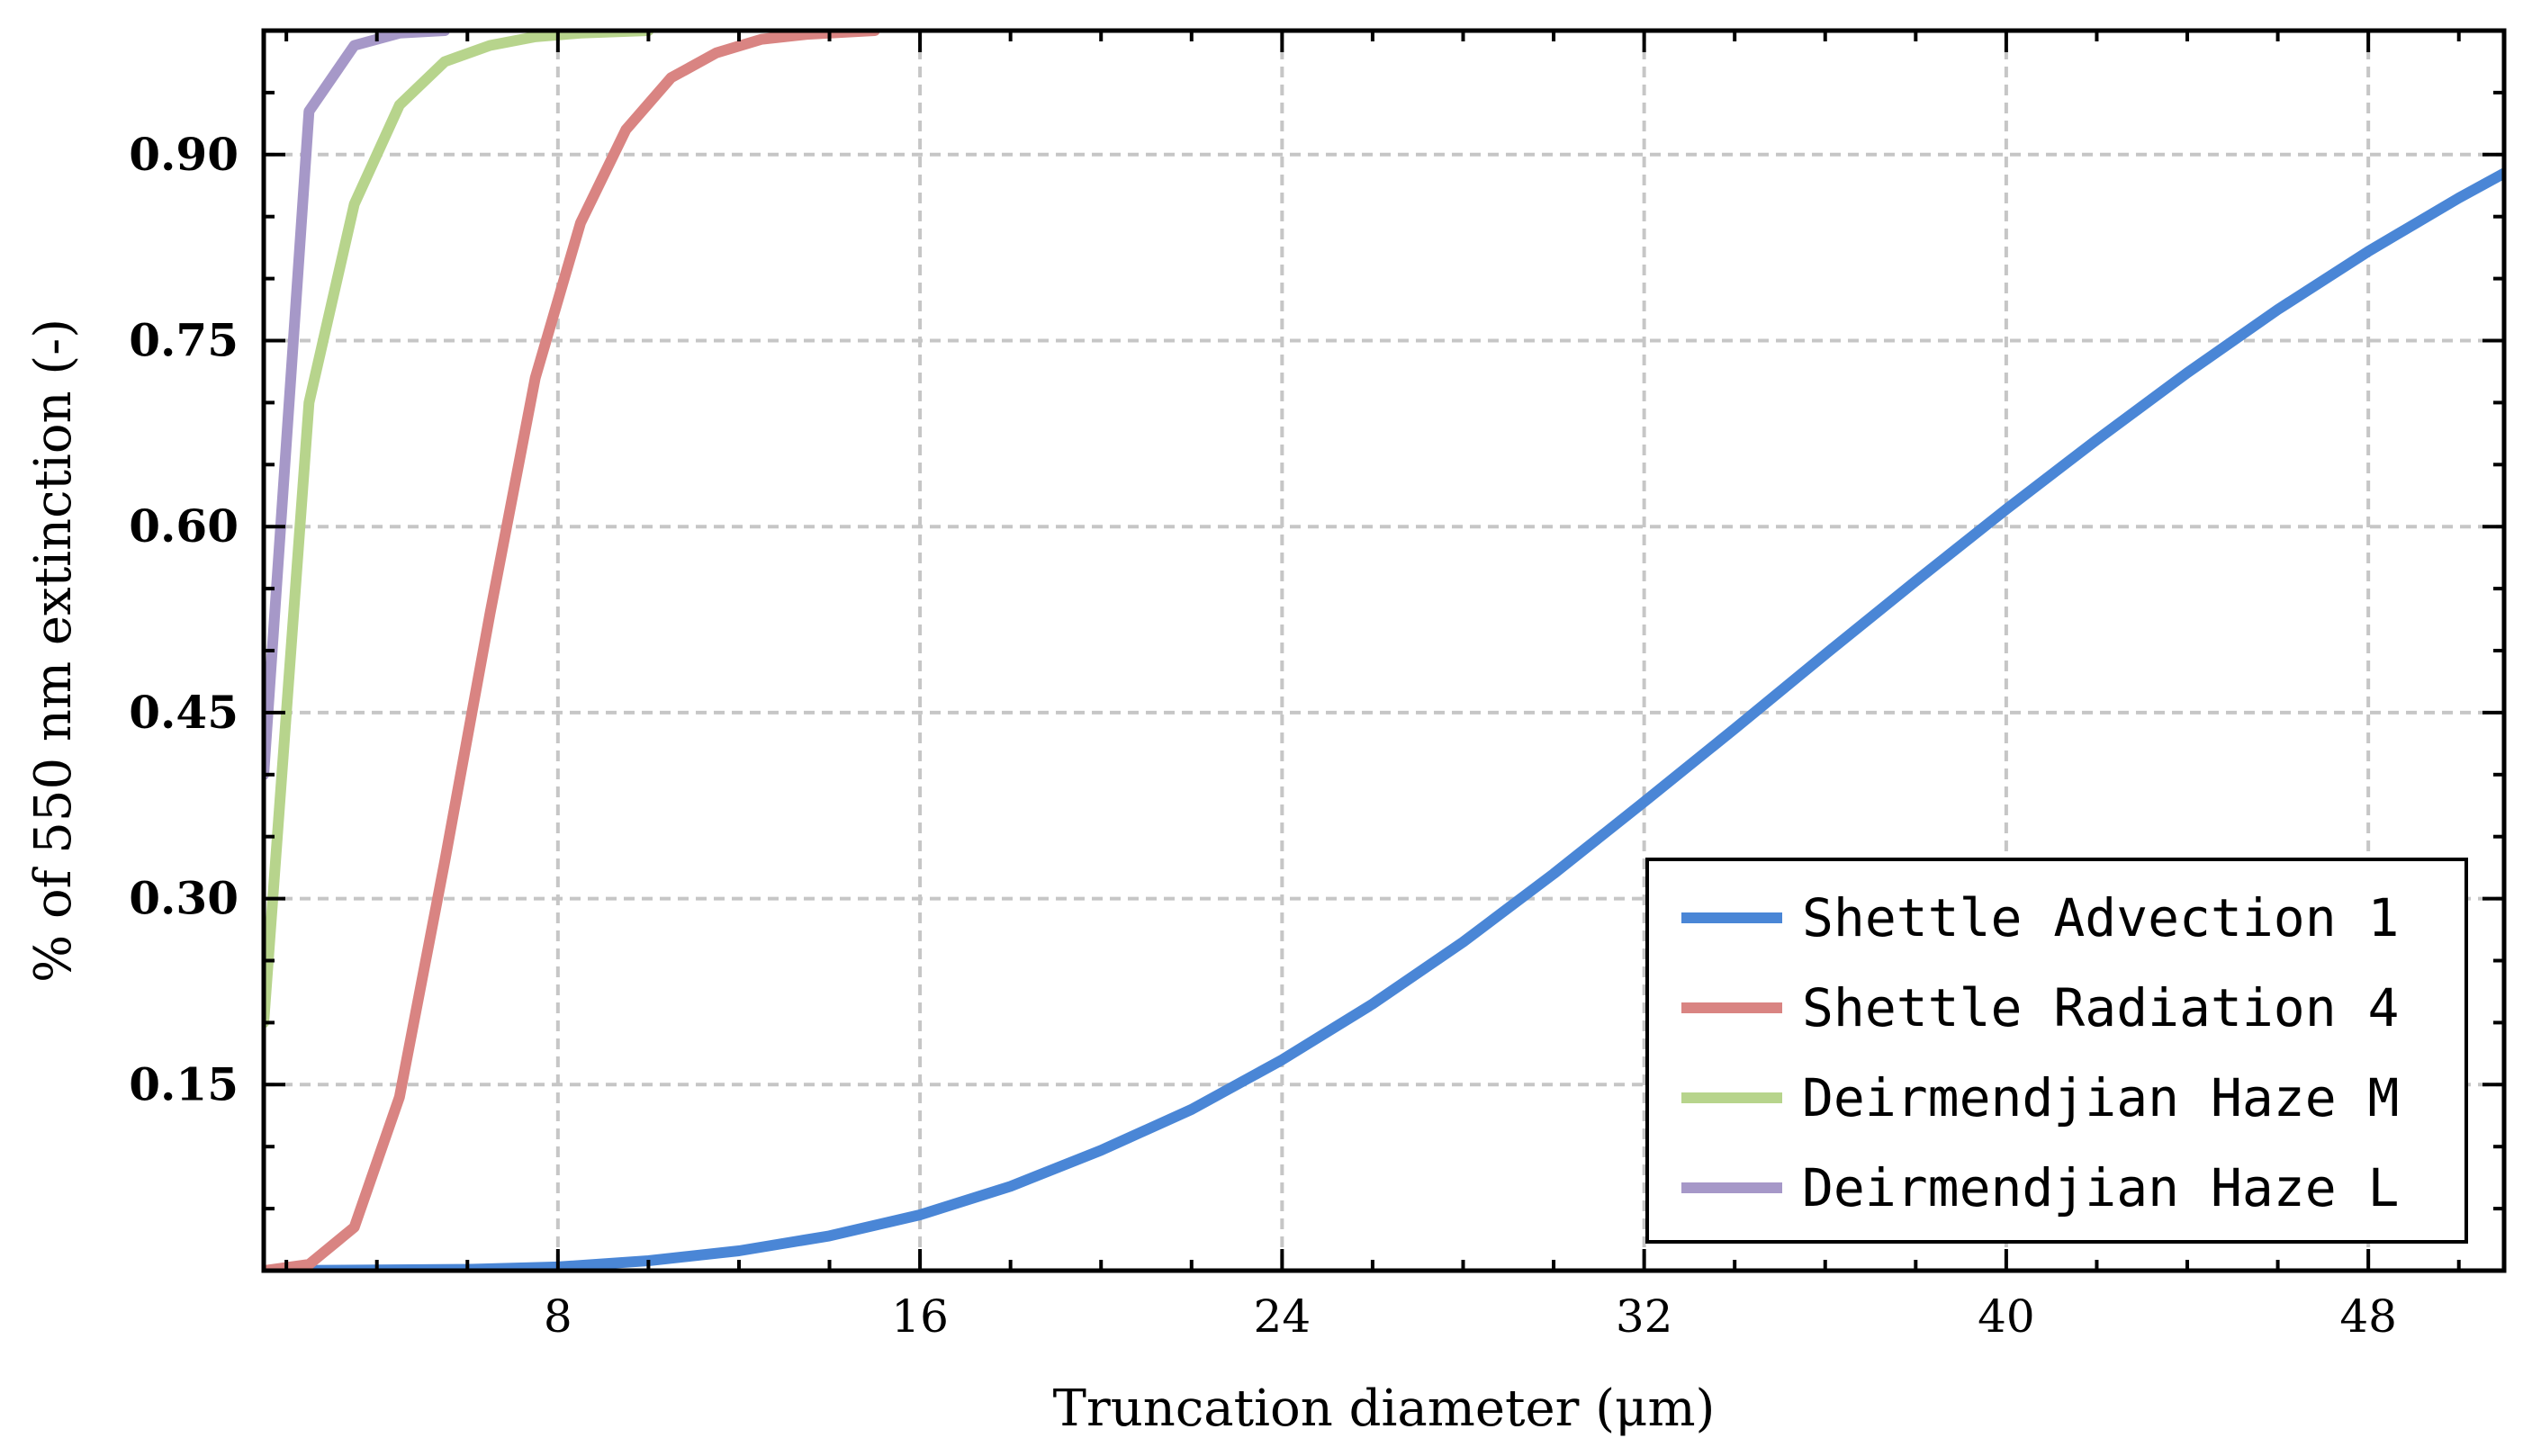  What do you see at coordinates (2100, 1008) in the screenshot?
I see `legend-label: Shettle Radiation 4` at bounding box center [2100, 1008].